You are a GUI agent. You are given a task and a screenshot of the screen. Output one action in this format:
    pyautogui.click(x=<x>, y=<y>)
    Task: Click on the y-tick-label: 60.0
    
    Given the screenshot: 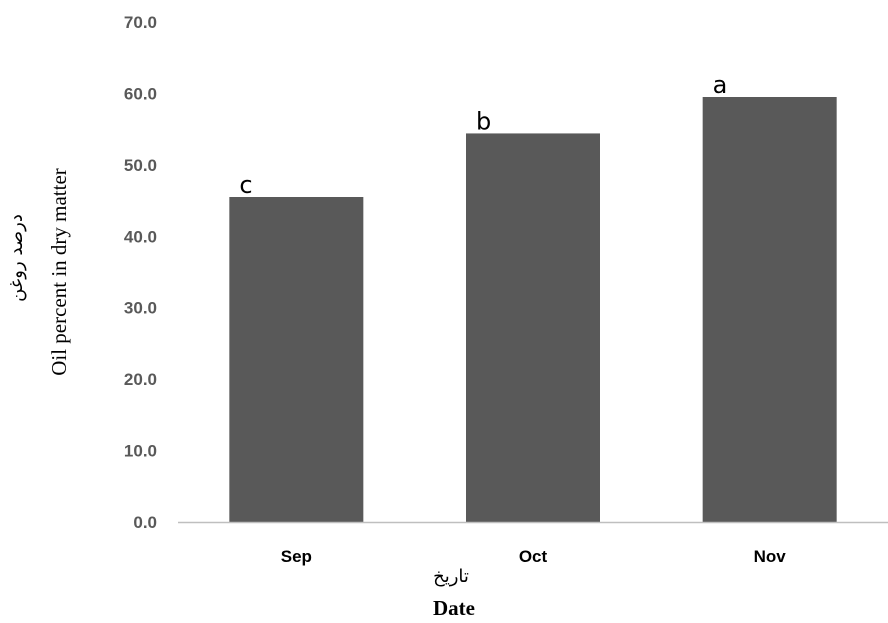 What is the action you would take?
    pyautogui.click(x=140, y=93)
    